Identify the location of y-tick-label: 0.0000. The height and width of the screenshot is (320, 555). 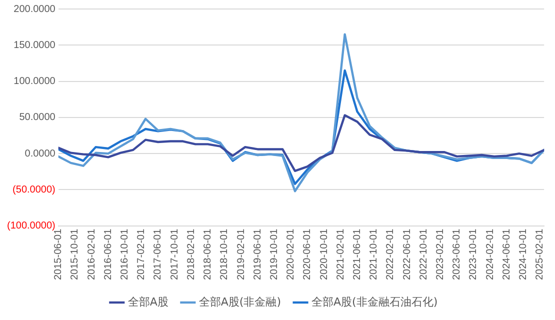
(40, 154).